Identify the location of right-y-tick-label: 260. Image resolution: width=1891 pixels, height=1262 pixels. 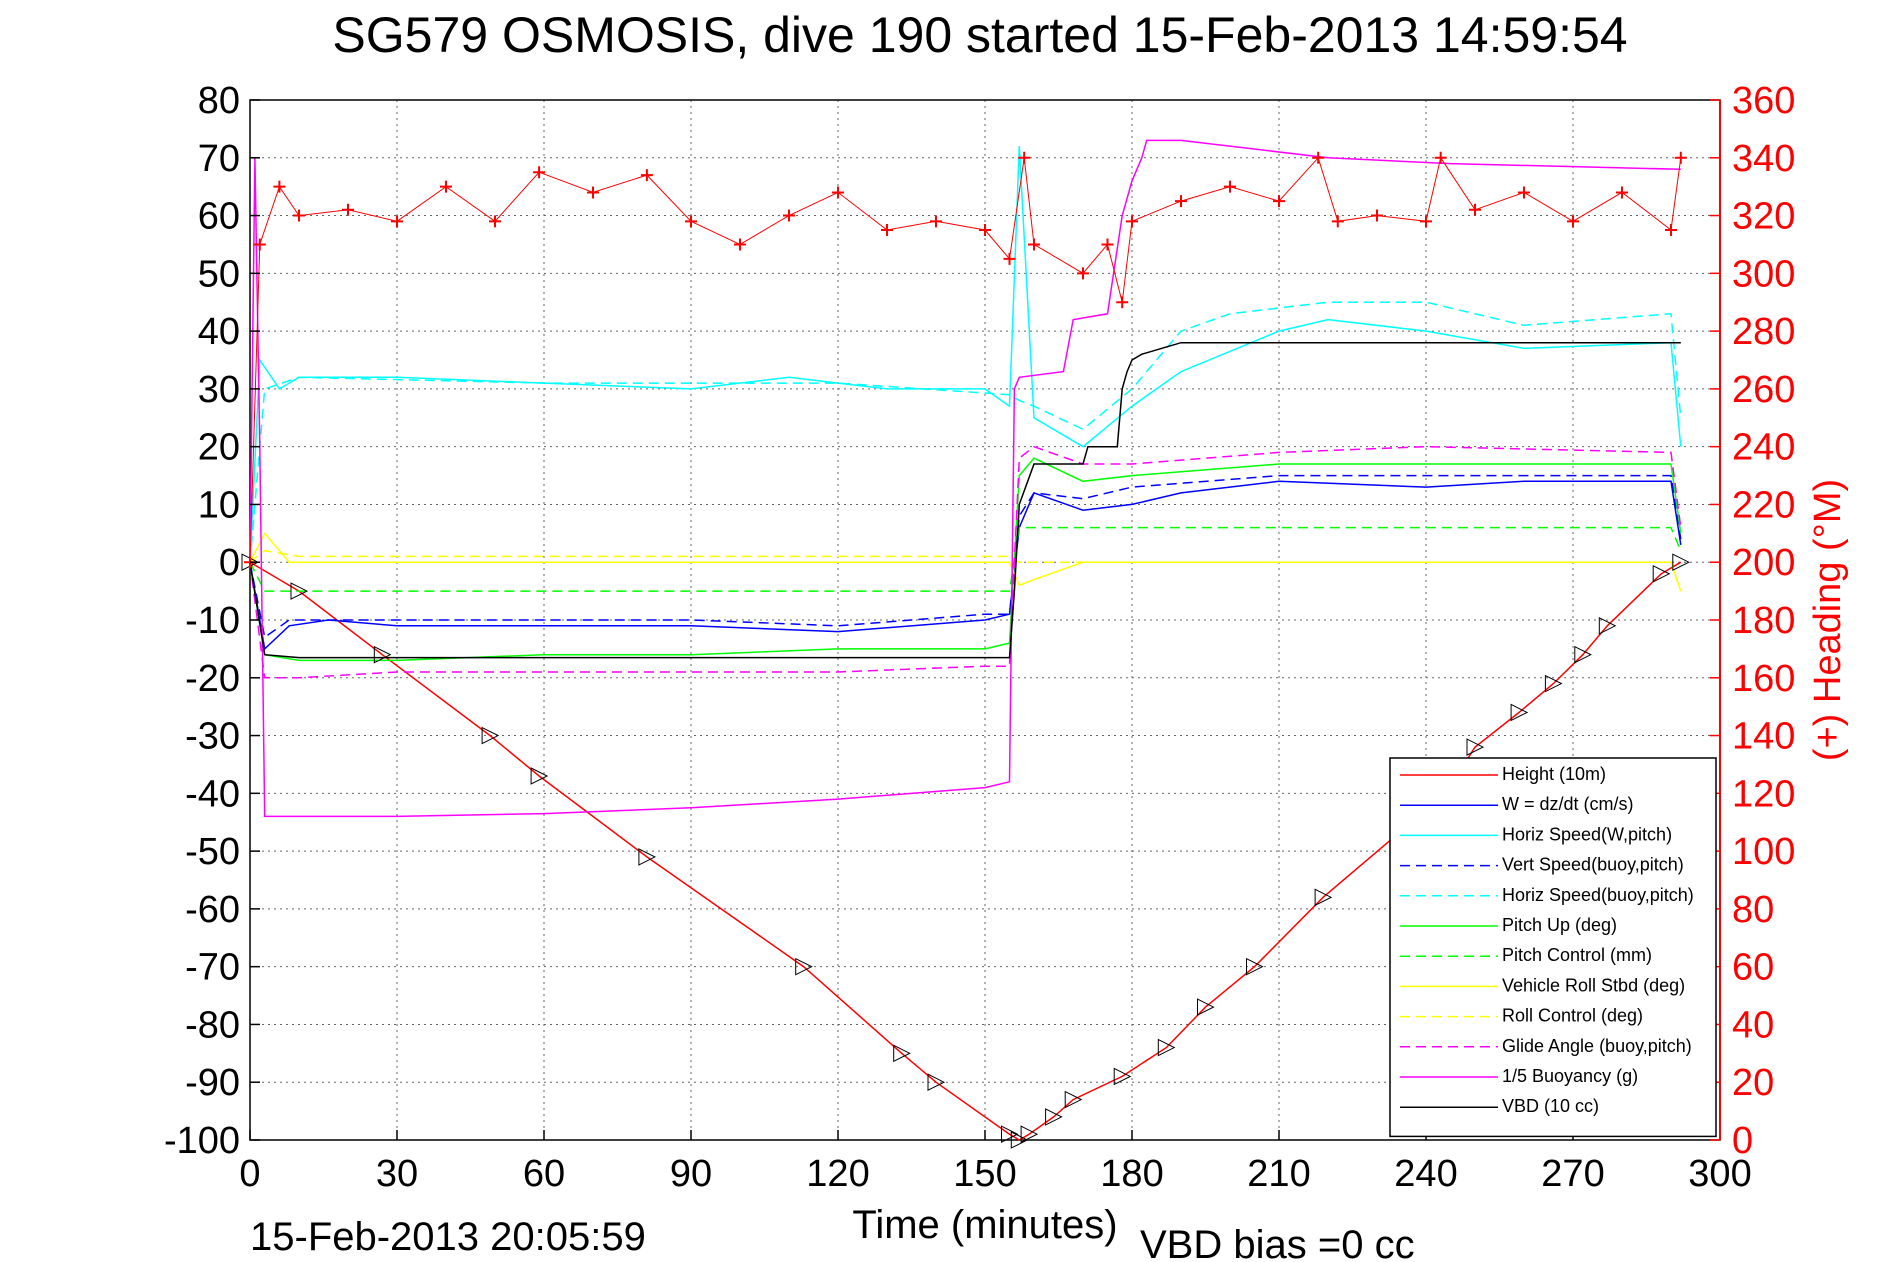
(1763, 390).